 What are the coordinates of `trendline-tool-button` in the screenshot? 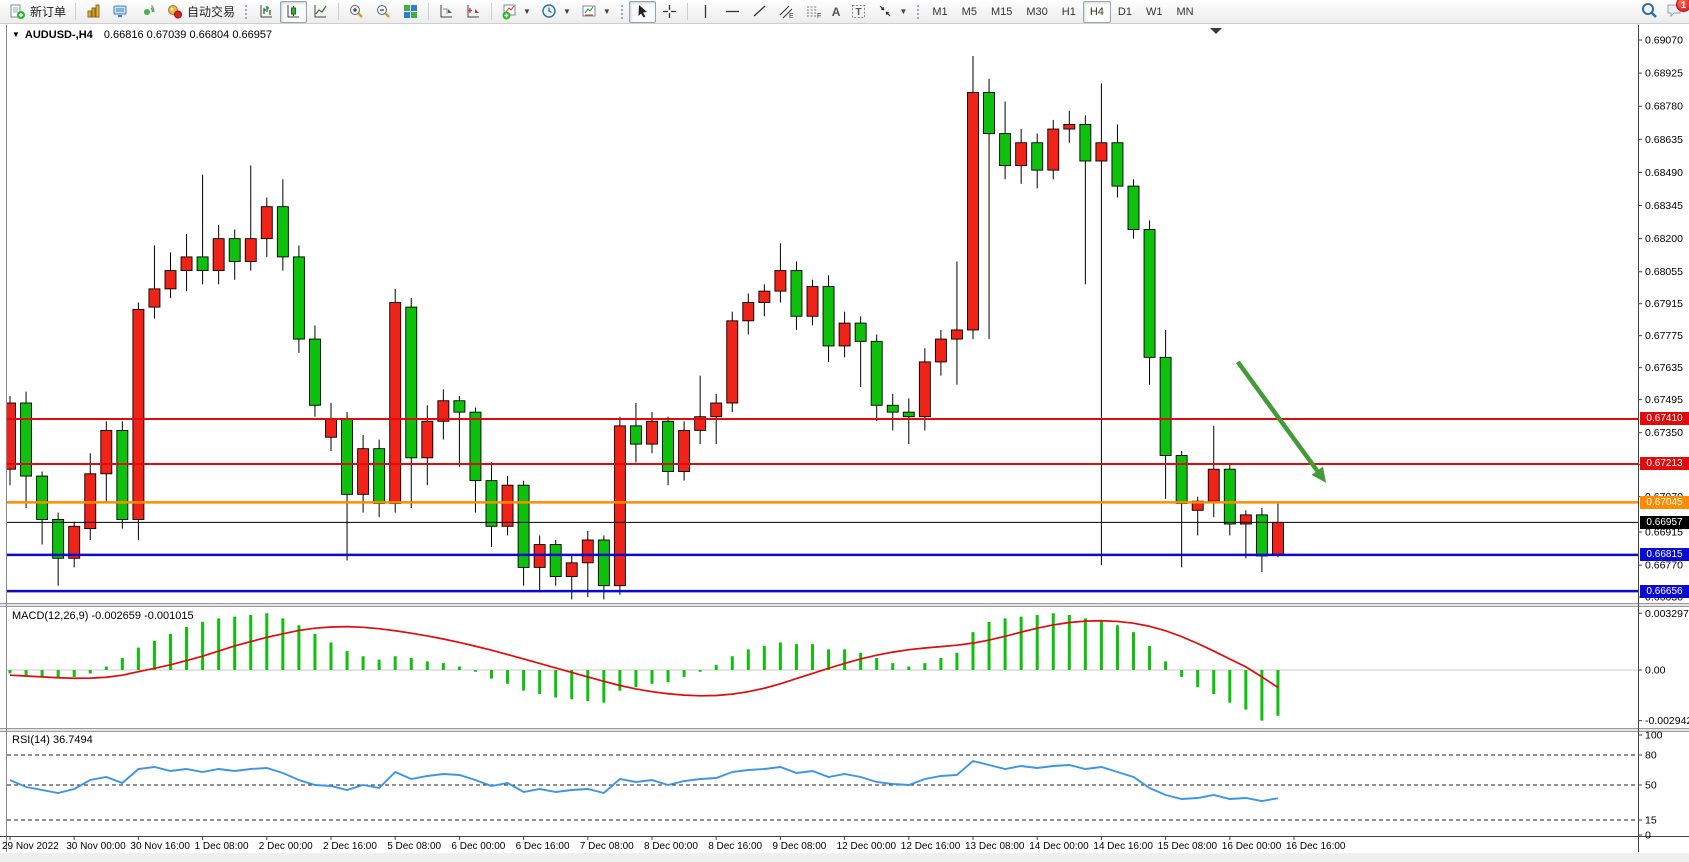 It's located at (759, 12).